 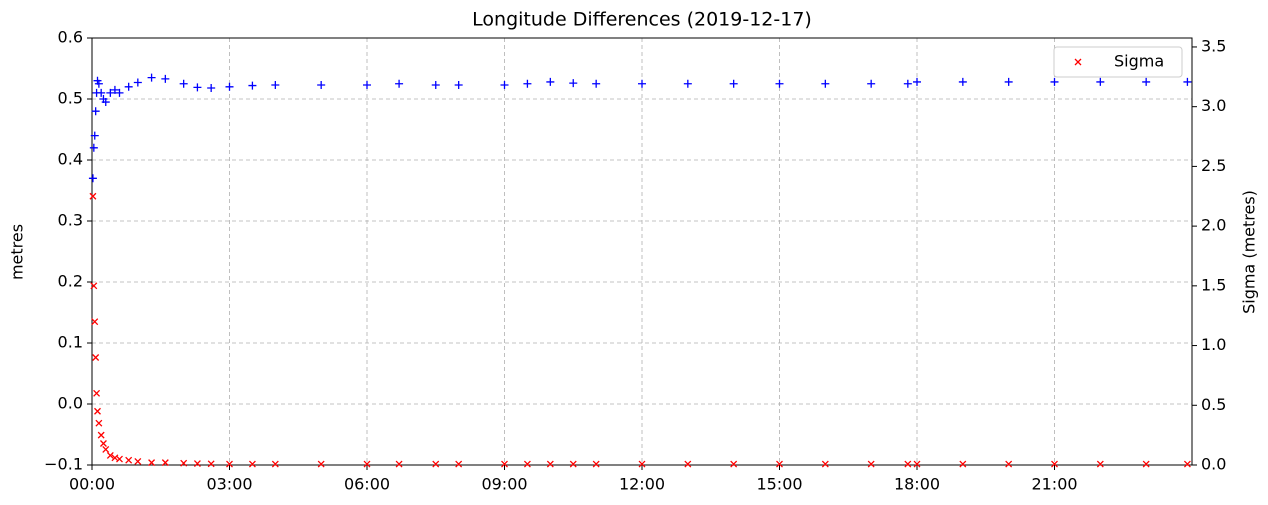 What do you see at coordinates (70, 342) in the screenshot?
I see `y-tick-label: 0.1` at bounding box center [70, 342].